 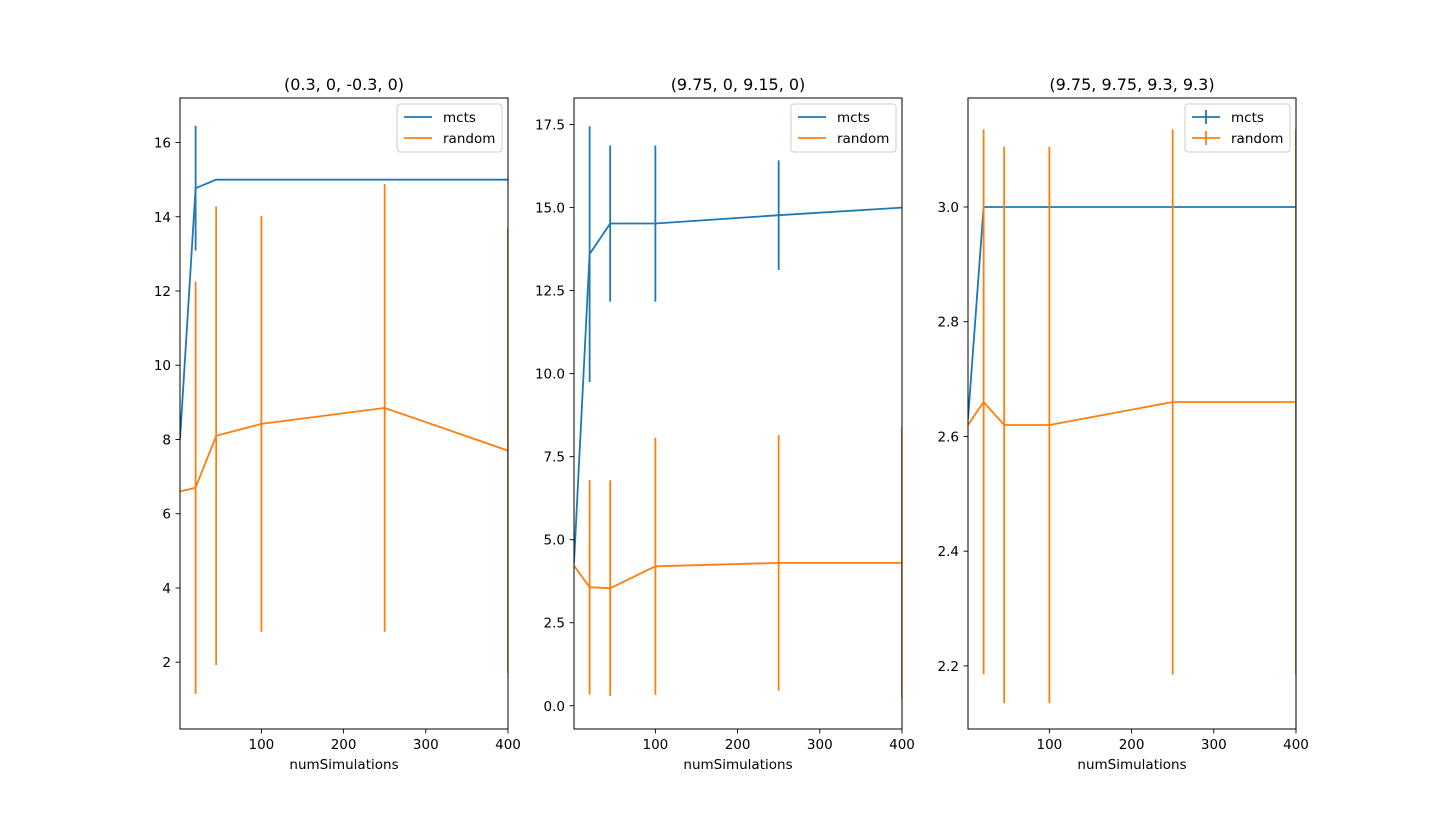 I want to click on y-tick-label: 10.0, so click(x=550, y=375).